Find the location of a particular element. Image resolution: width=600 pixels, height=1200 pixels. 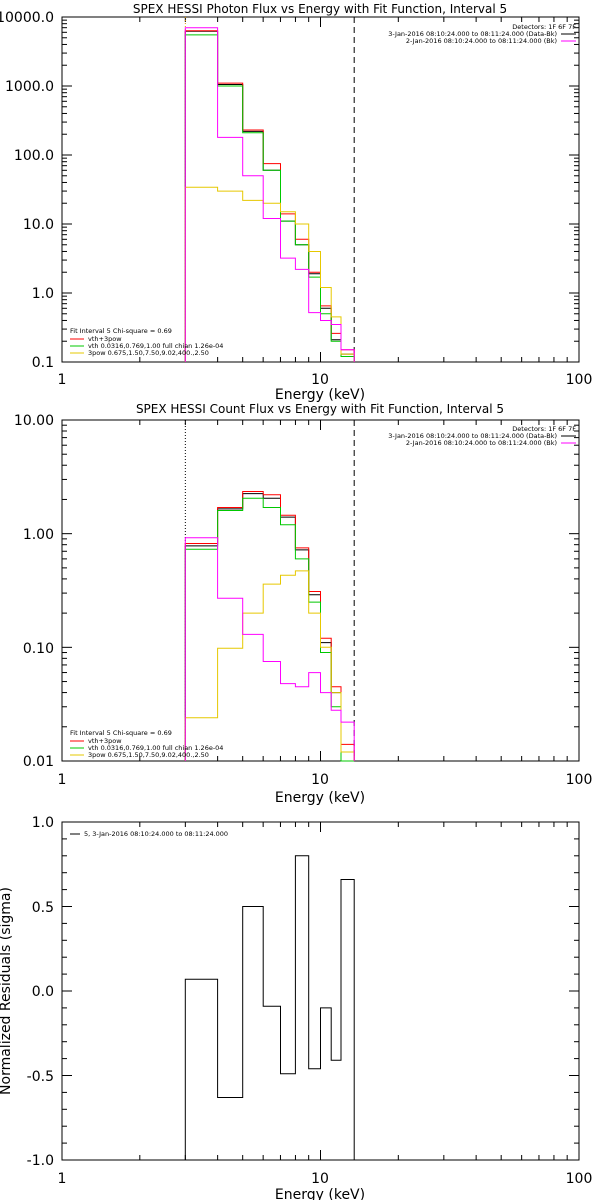

residuals-y-tick-label: 1.0 is located at coordinates (43, 823).